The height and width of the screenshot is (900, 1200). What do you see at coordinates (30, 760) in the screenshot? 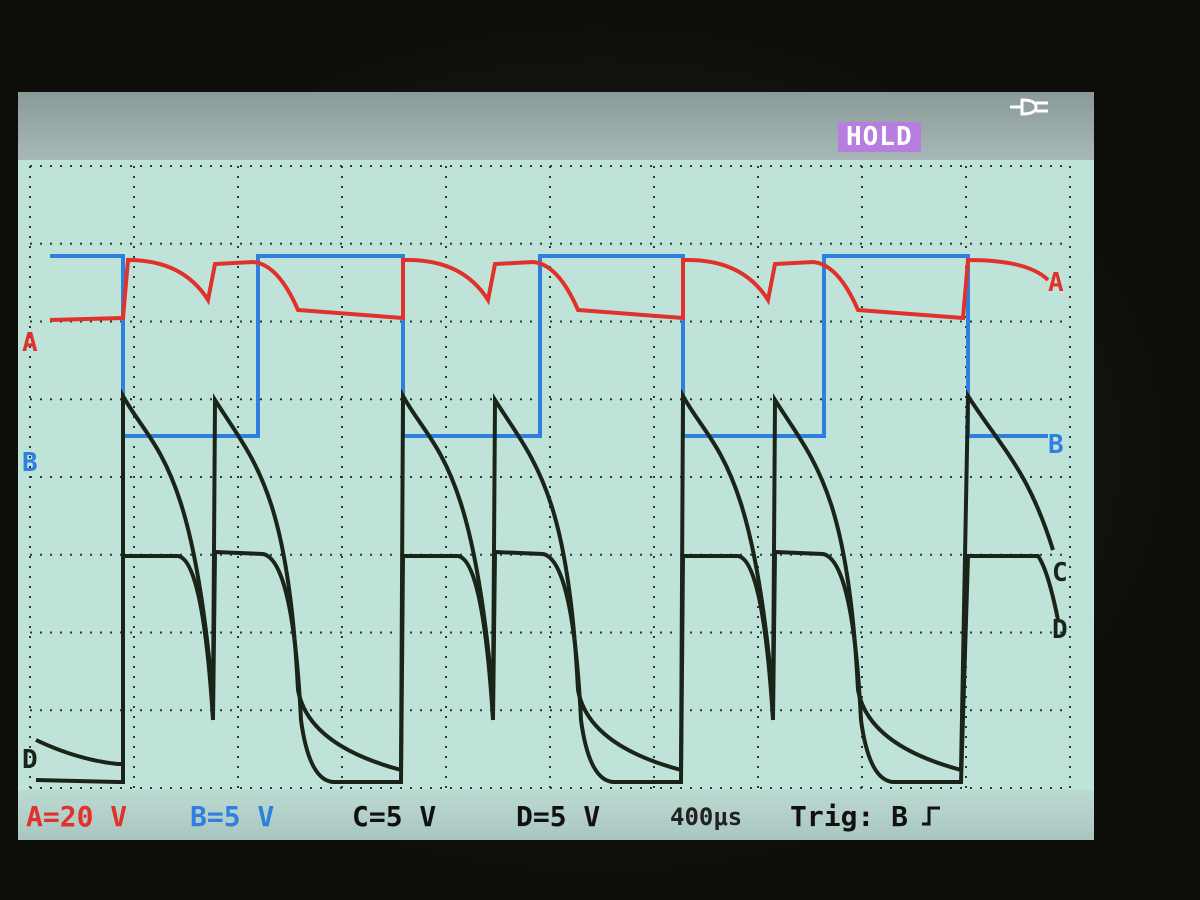
I see `channel-d-ground-marker: D` at bounding box center [30, 760].